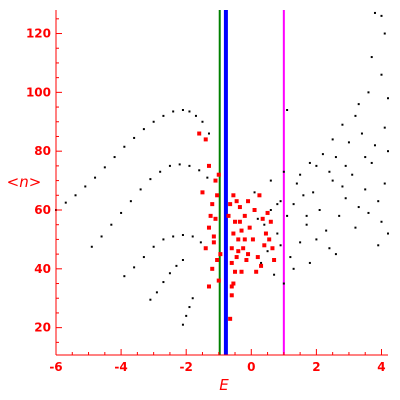 Image resolution: width=400 pixels, height=400 pixels. What do you see at coordinates (24, 182) in the screenshot?
I see `y-axis-title: <n>` at bounding box center [24, 182].